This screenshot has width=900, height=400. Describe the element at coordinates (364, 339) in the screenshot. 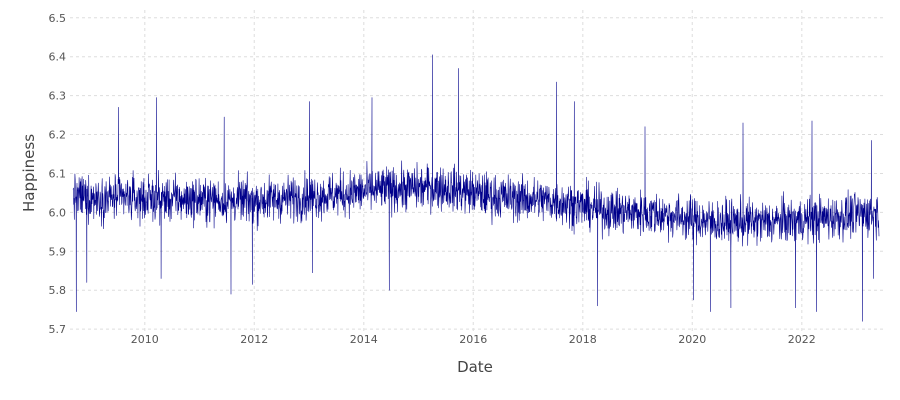

I see `x-tick-label: 2014` at that location.